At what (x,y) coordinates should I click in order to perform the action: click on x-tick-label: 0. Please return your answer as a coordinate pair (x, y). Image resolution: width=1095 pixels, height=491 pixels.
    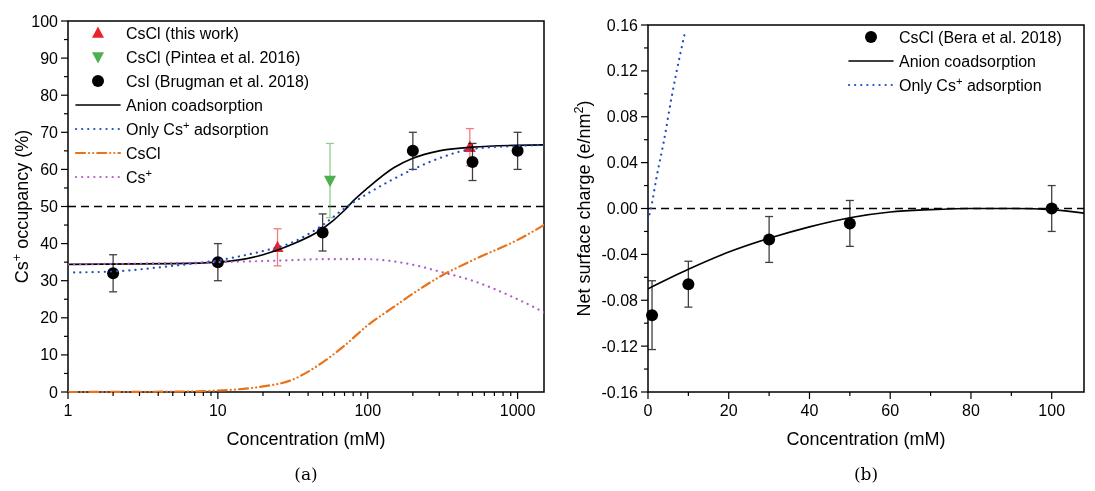
    Looking at the image, I should click on (648, 410).